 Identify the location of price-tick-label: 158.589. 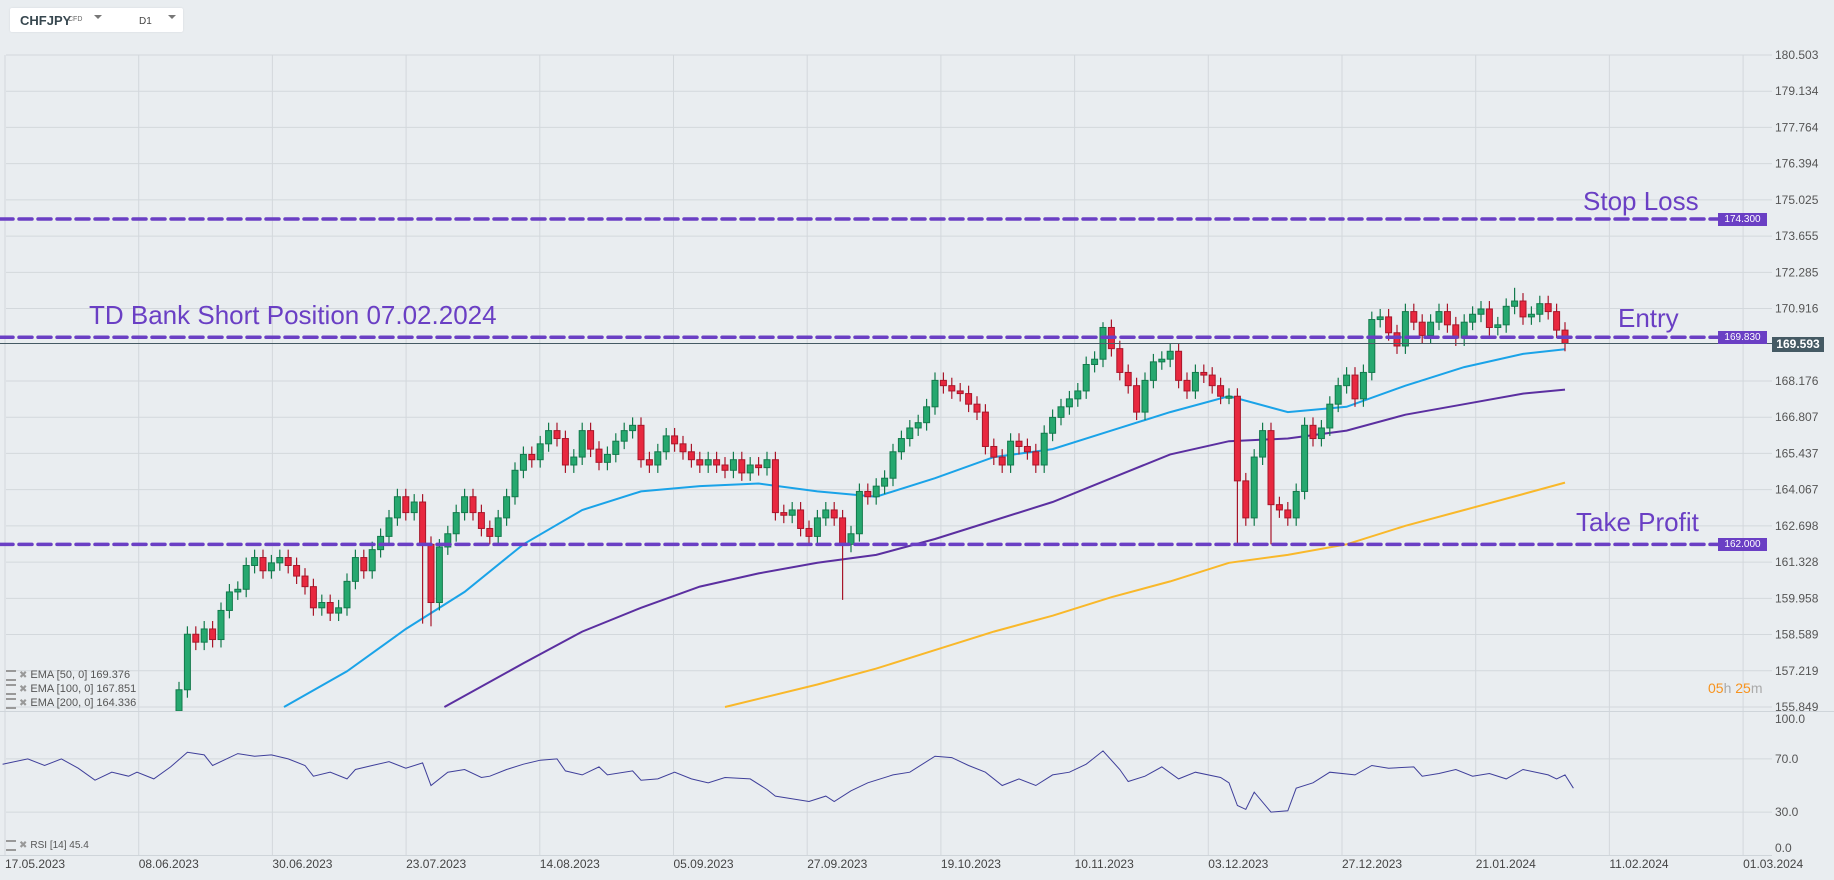
(1797, 635).